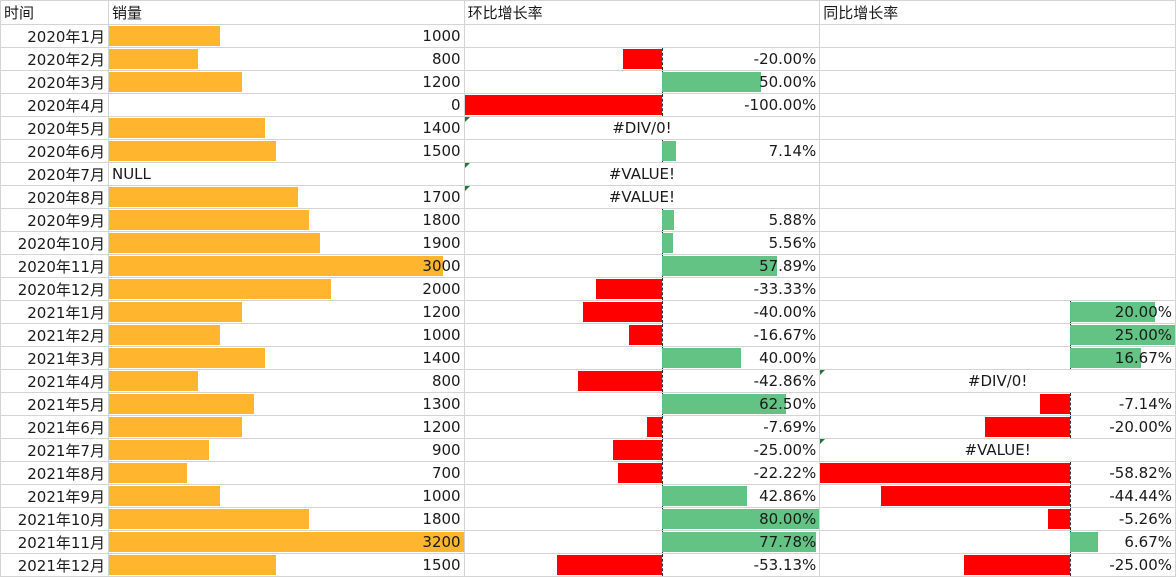  What do you see at coordinates (54, 289) in the screenshot?
I see `month-cell: 2020年12月` at bounding box center [54, 289].